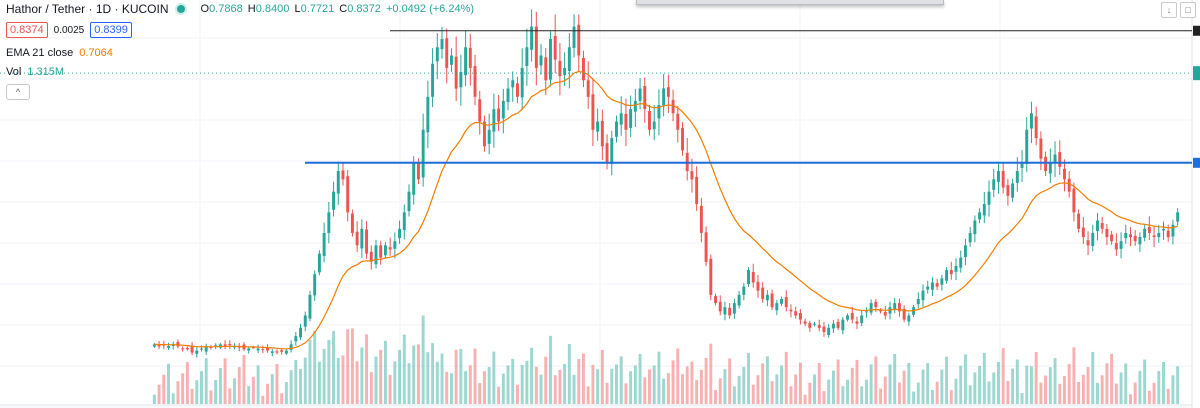  Describe the element at coordinates (87, 9) in the screenshot. I see `symbol-title: Hathor / Tether · 1D · KUCOIN` at that location.